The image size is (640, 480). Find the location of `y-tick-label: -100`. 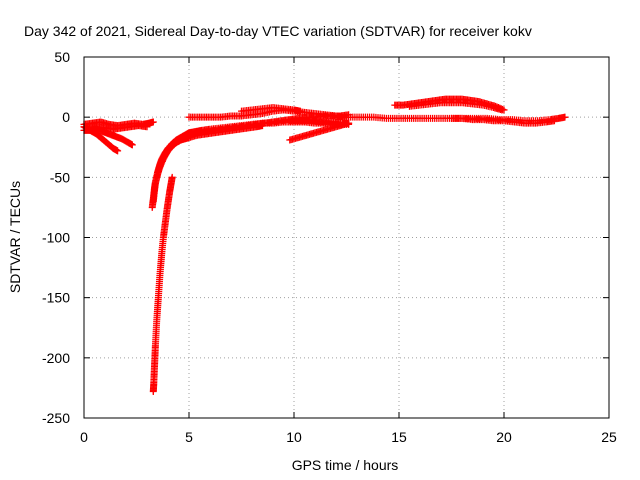

y-tick-label: -100 is located at coordinates (56, 238).